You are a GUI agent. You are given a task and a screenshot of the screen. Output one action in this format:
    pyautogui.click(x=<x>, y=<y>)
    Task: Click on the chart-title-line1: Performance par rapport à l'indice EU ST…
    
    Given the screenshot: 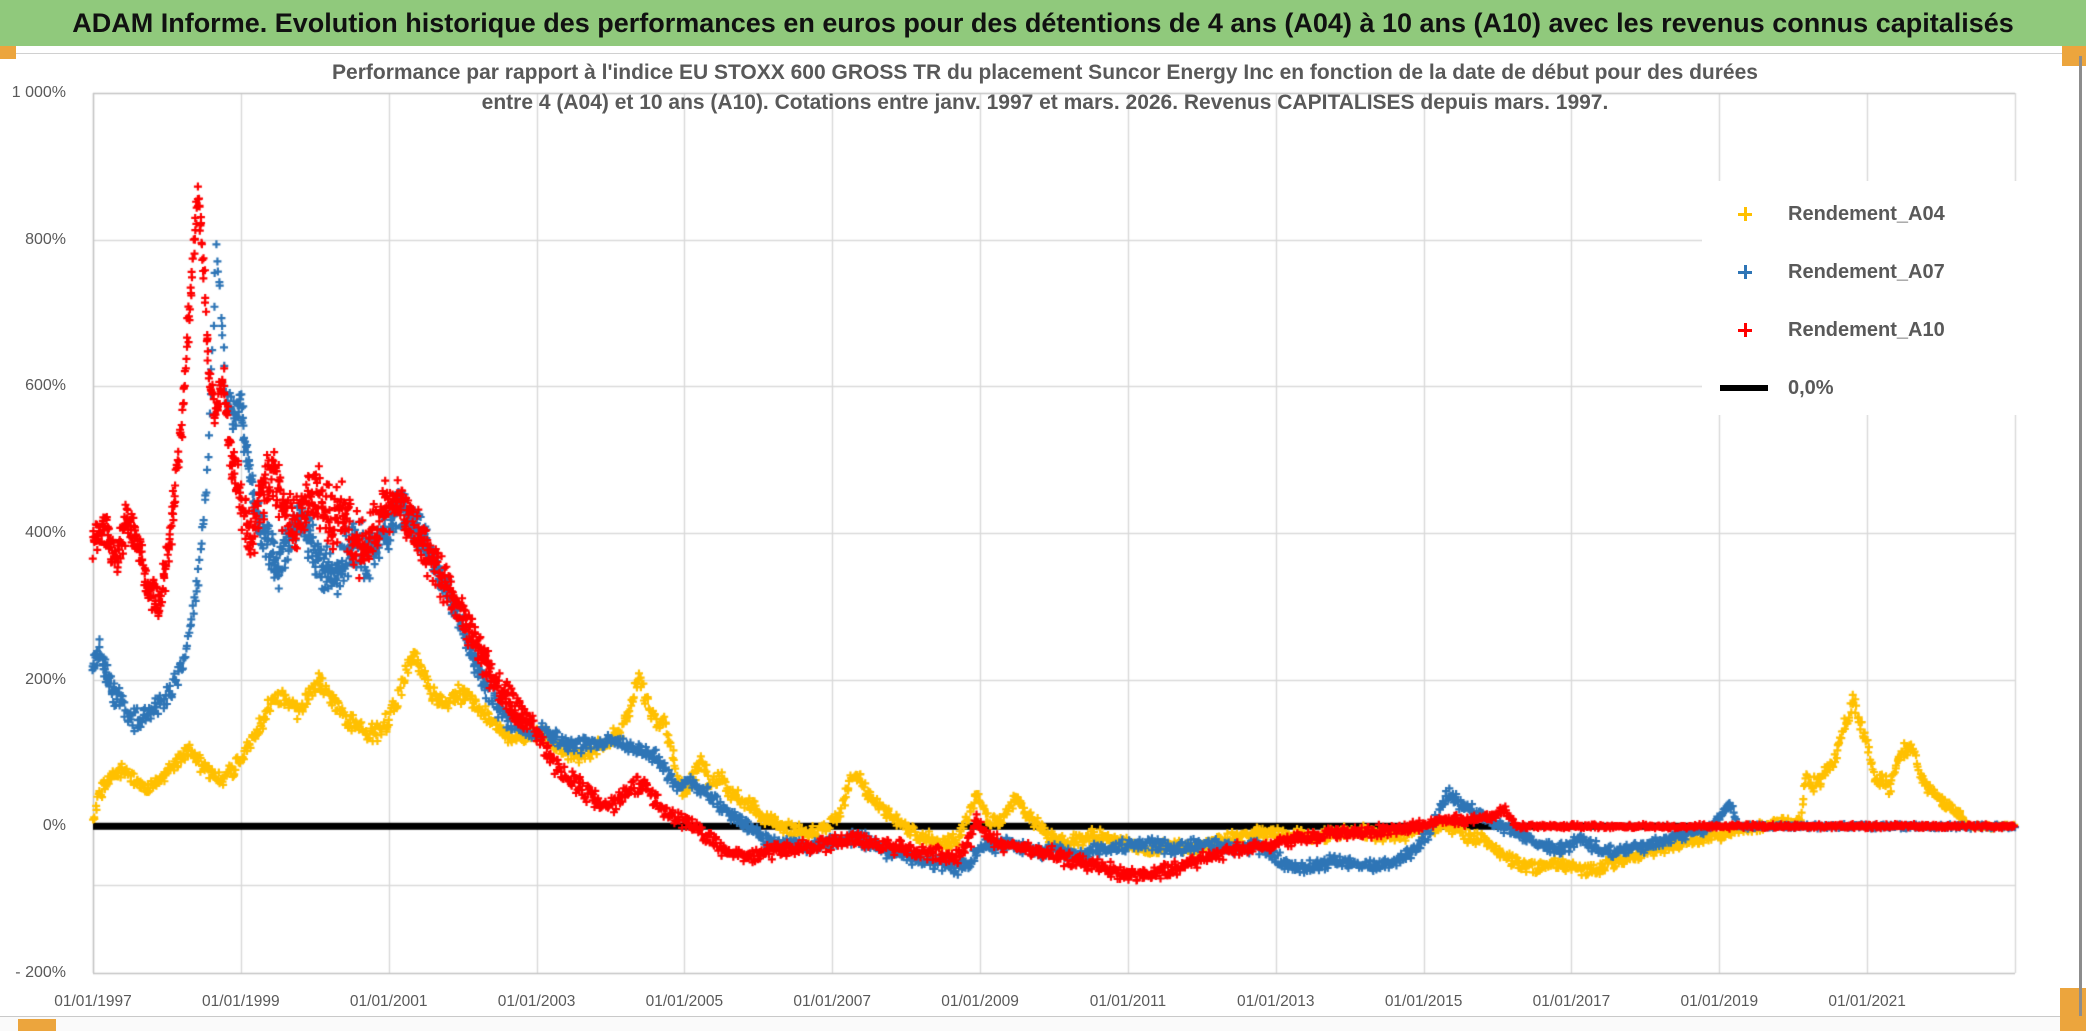 What is the action you would take?
    pyautogui.click(x=1045, y=72)
    